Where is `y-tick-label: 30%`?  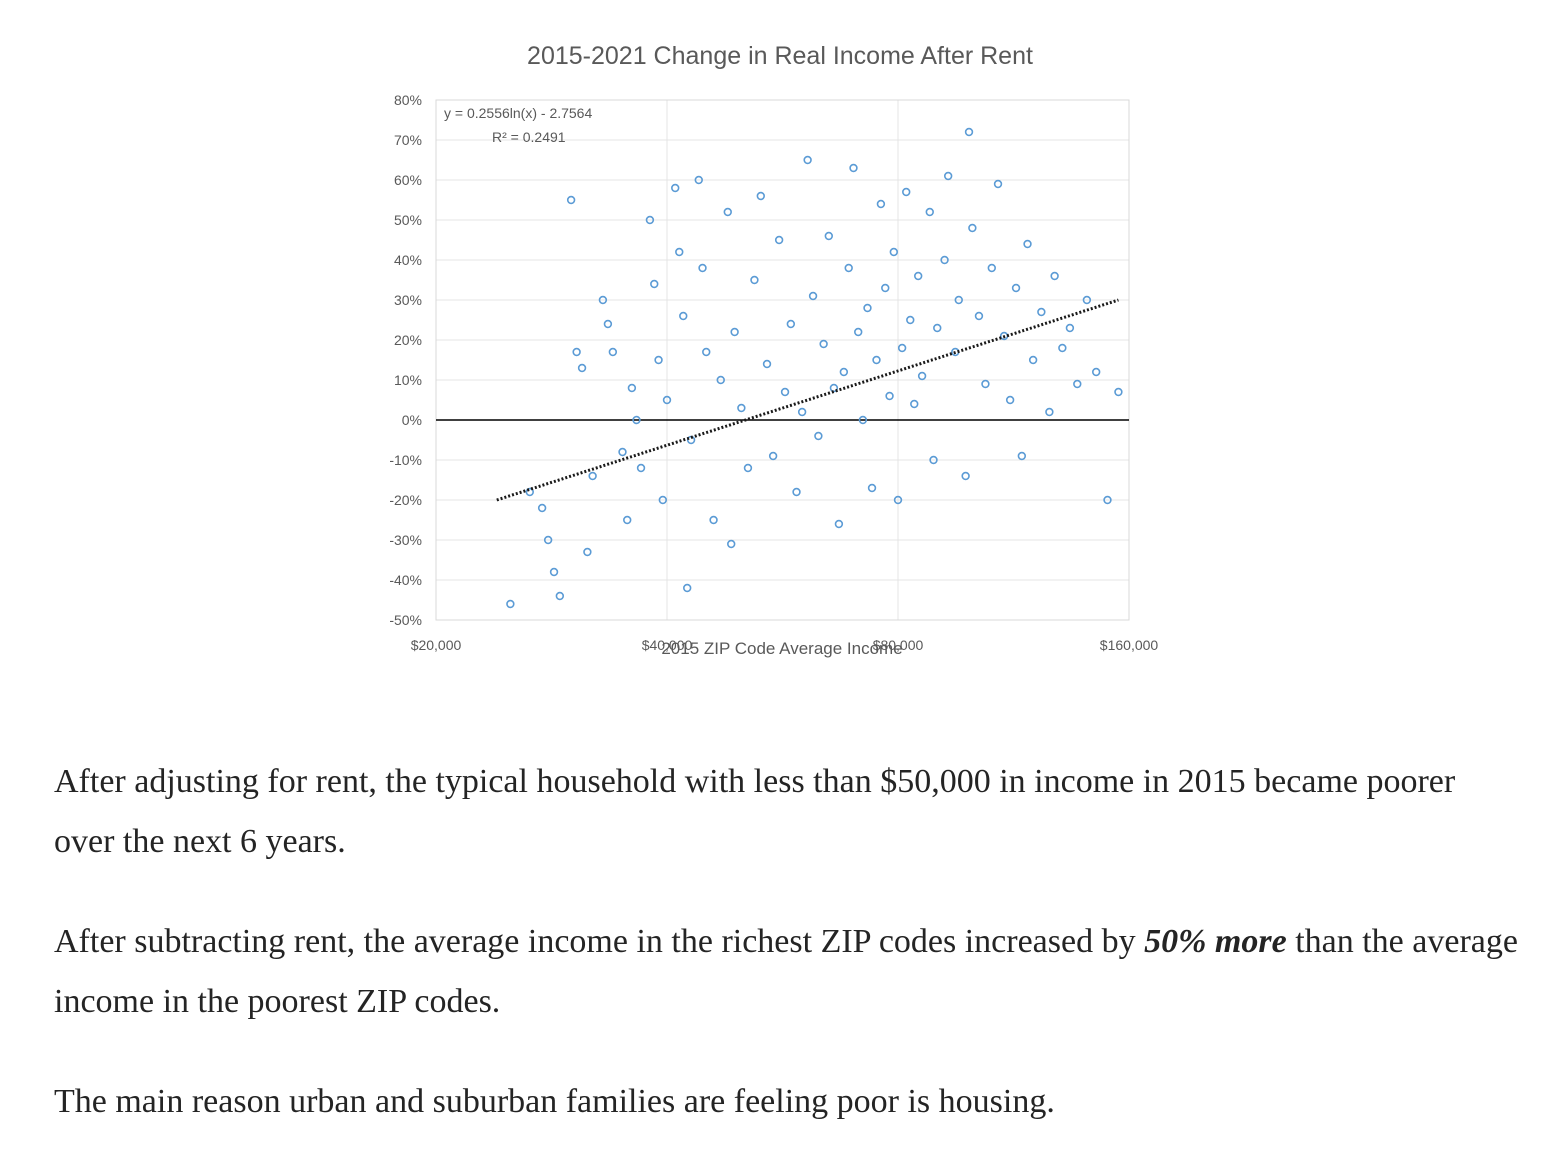 y-tick-label: 30% is located at coordinates (408, 300).